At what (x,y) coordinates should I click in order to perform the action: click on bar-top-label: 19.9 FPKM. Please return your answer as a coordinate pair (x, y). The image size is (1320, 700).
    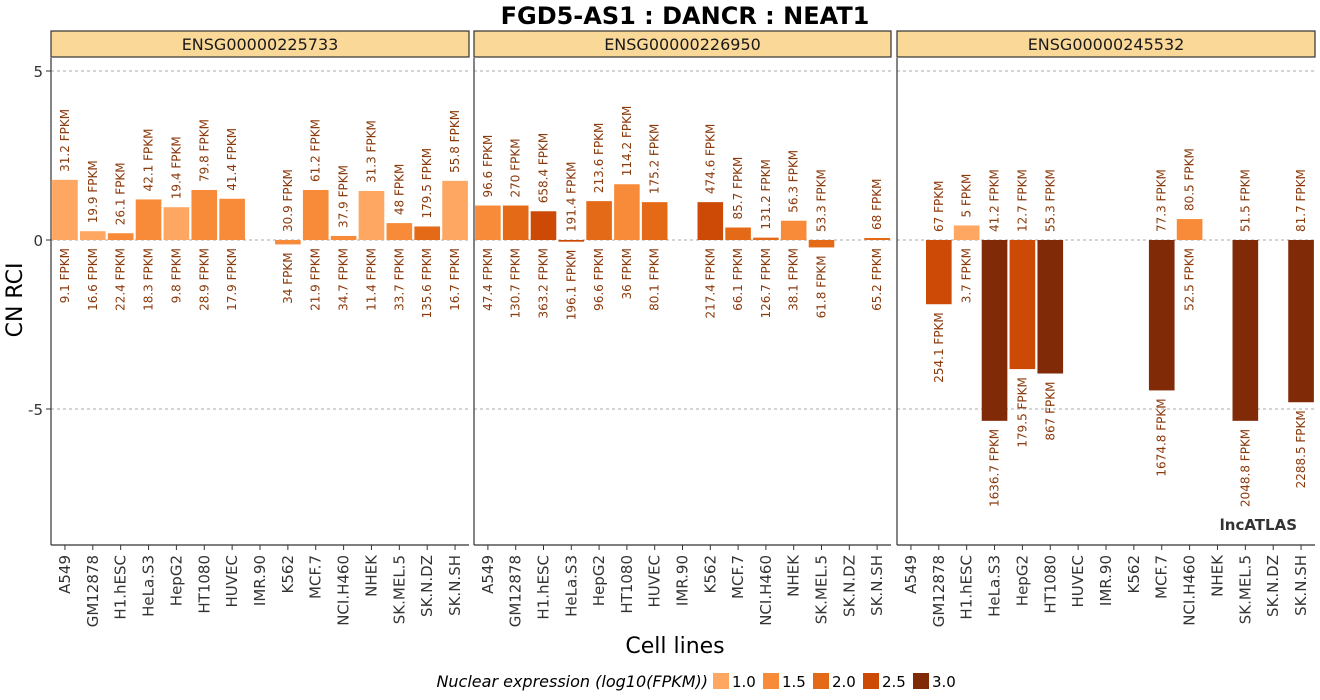
    Looking at the image, I should click on (93, 191).